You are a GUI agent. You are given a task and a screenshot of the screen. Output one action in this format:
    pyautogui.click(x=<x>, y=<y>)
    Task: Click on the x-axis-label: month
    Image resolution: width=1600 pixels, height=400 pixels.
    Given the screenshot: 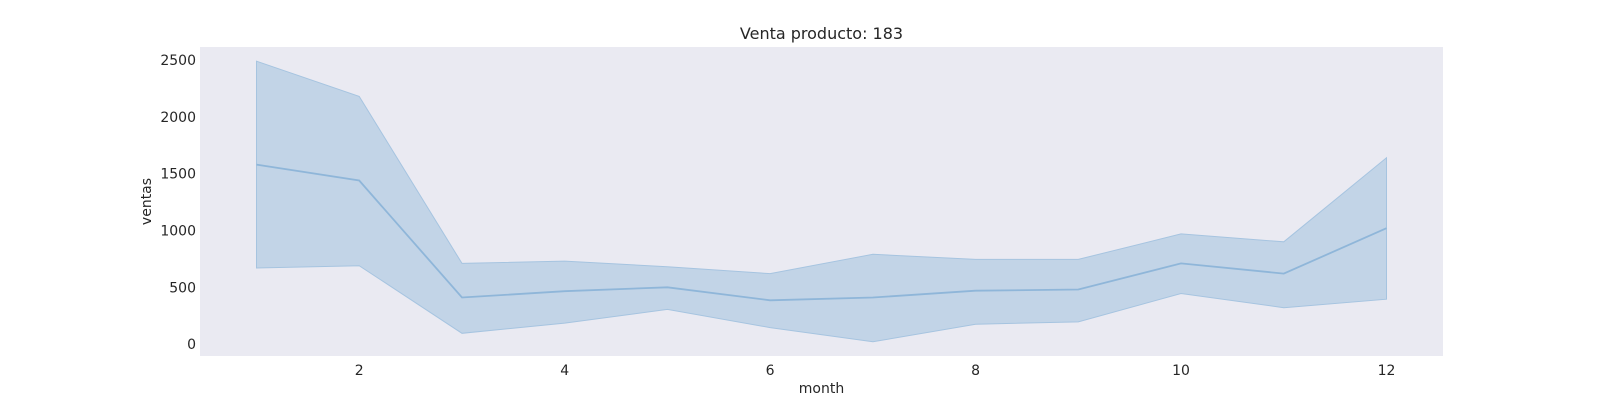 What is the action you would take?
    pyautogui.click(x=821, y=389)
    